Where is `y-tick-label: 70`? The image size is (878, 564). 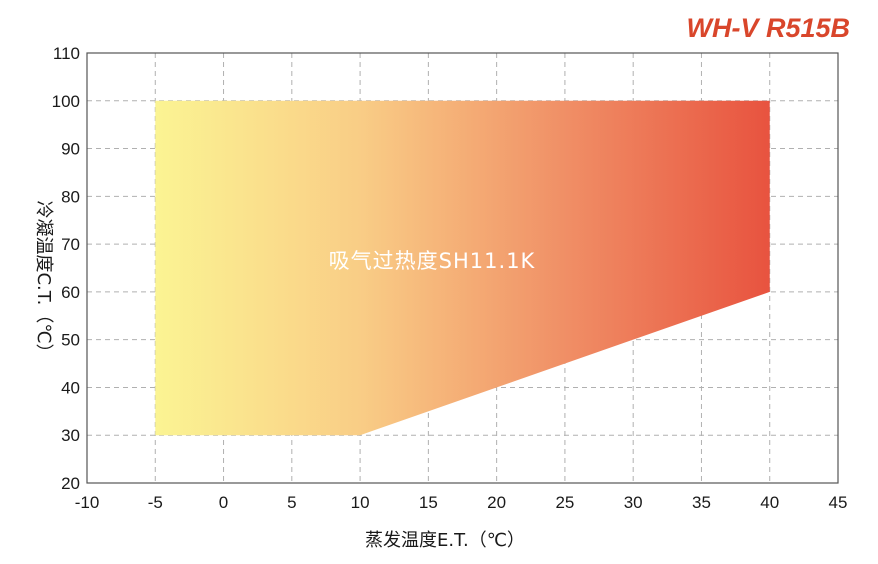
y-tick-label: 70 is located at coordinates (70, 244).